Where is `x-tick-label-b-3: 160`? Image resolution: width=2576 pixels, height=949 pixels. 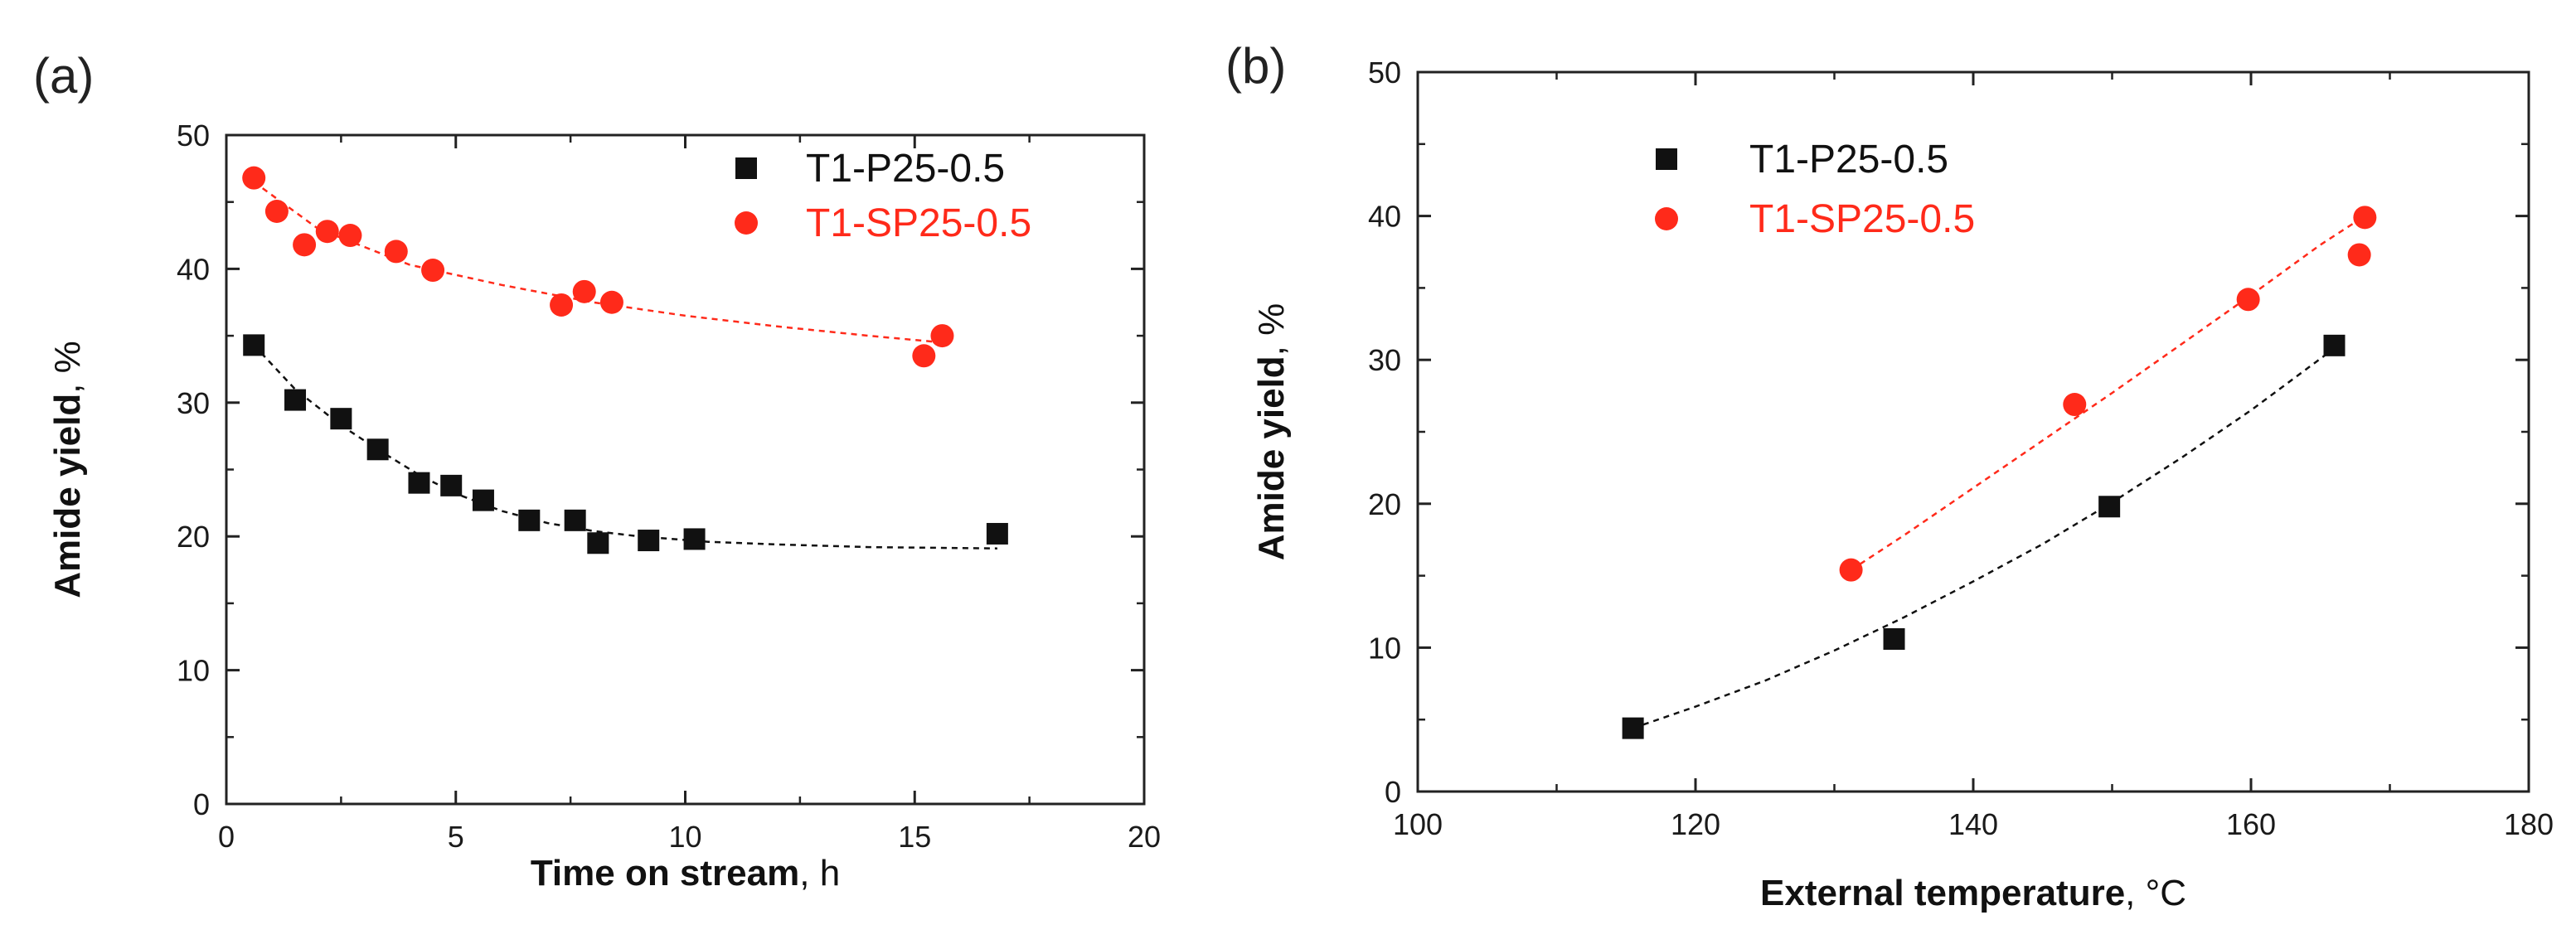 x-tick-label-b-3: 160 is located at coordinates (2251, 824).